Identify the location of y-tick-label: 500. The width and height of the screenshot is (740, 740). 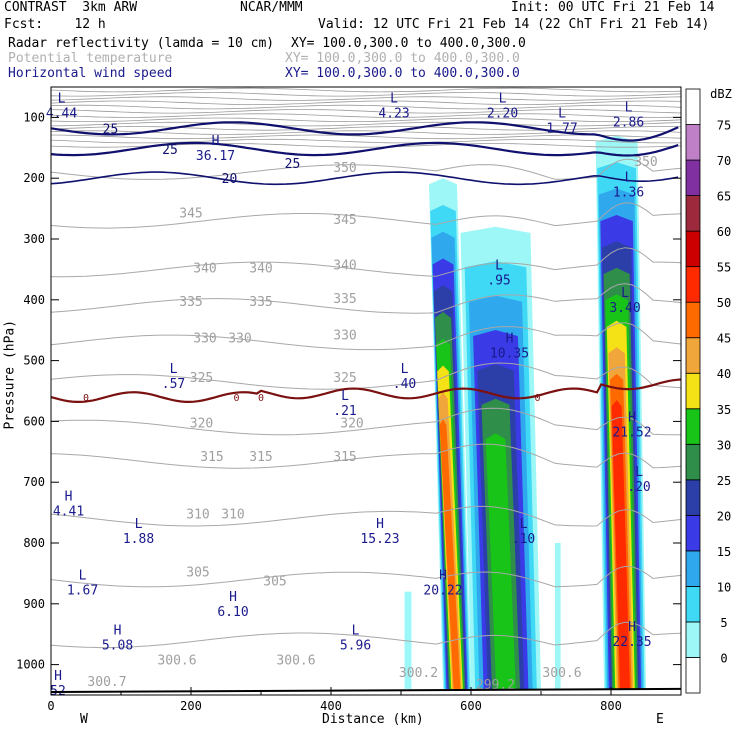
(34, 361).